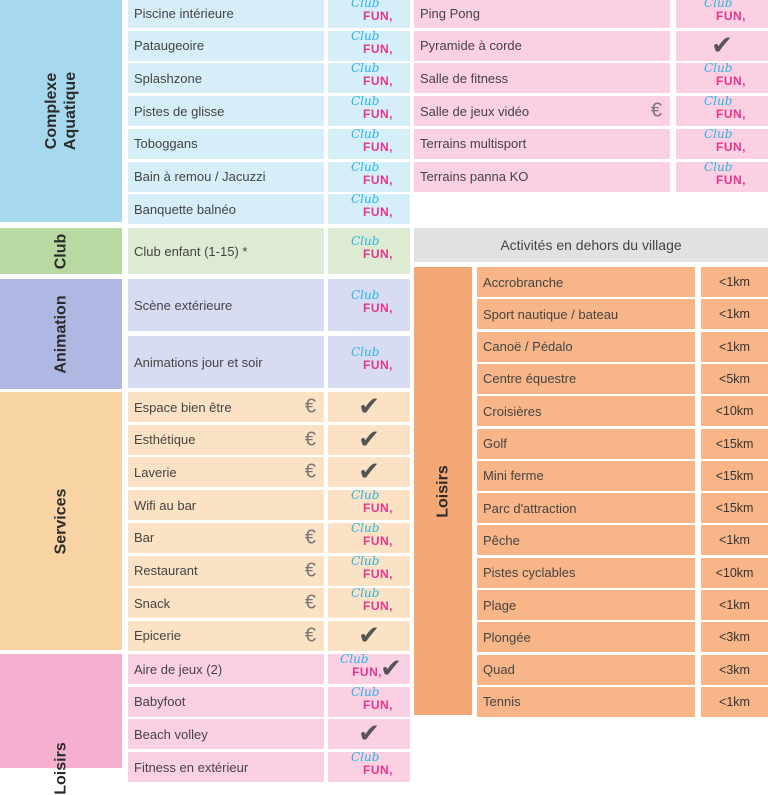 The width and height of the screenshot is (768, 795). Describe the element at coordinates (160, 702) in the screenshot. I see `loisirs-label: Babyfoot` at that location.